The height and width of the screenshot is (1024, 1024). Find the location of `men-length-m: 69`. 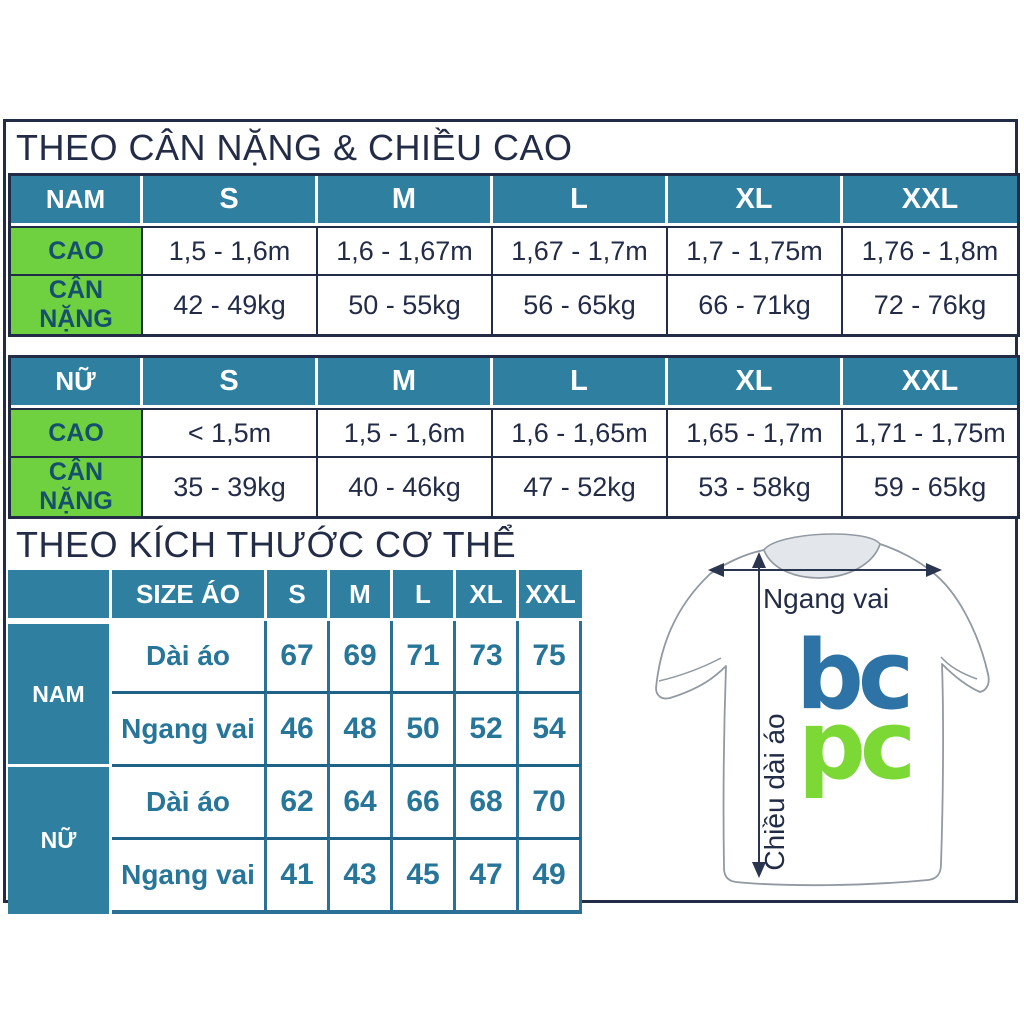

men-length-m: 69 is located at coordinates (361, 656).